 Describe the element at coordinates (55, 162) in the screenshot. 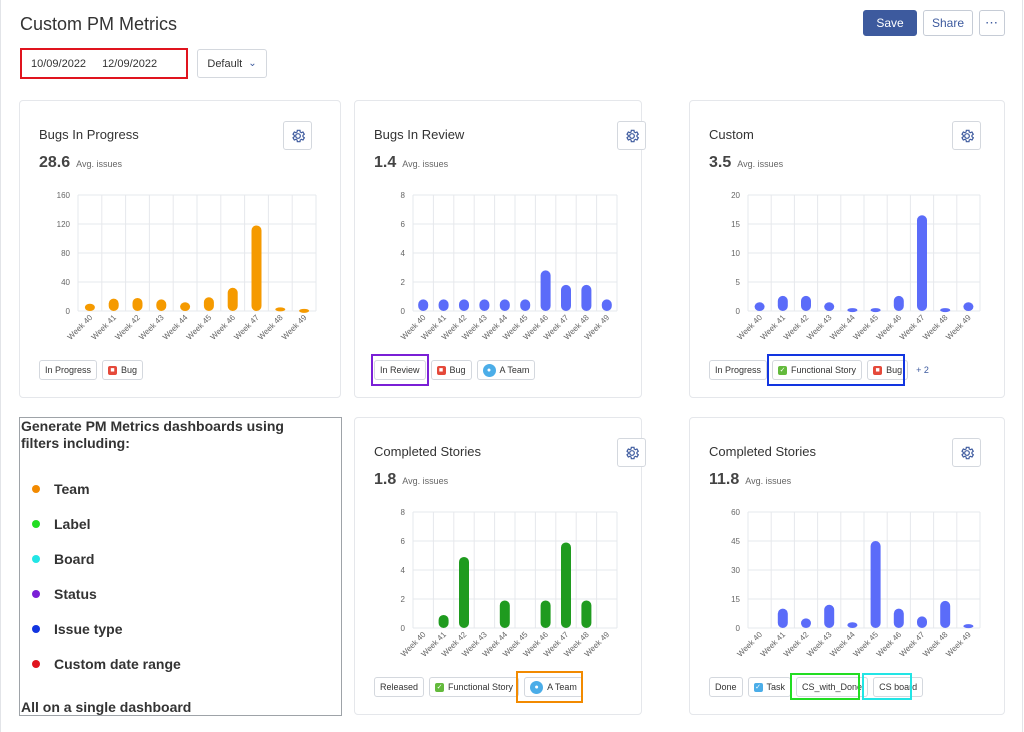

I see `avg-value: 28.6` at that location.